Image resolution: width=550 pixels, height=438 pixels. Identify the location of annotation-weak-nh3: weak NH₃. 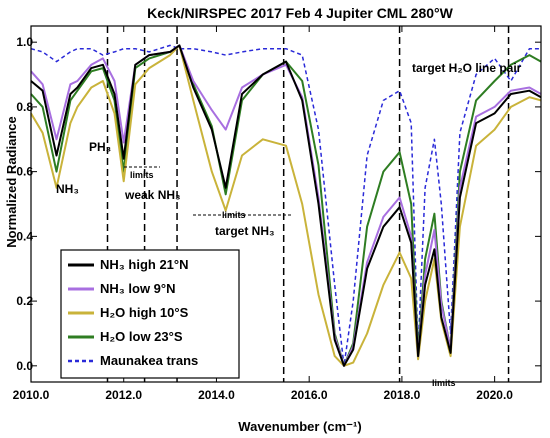
(152, 195).